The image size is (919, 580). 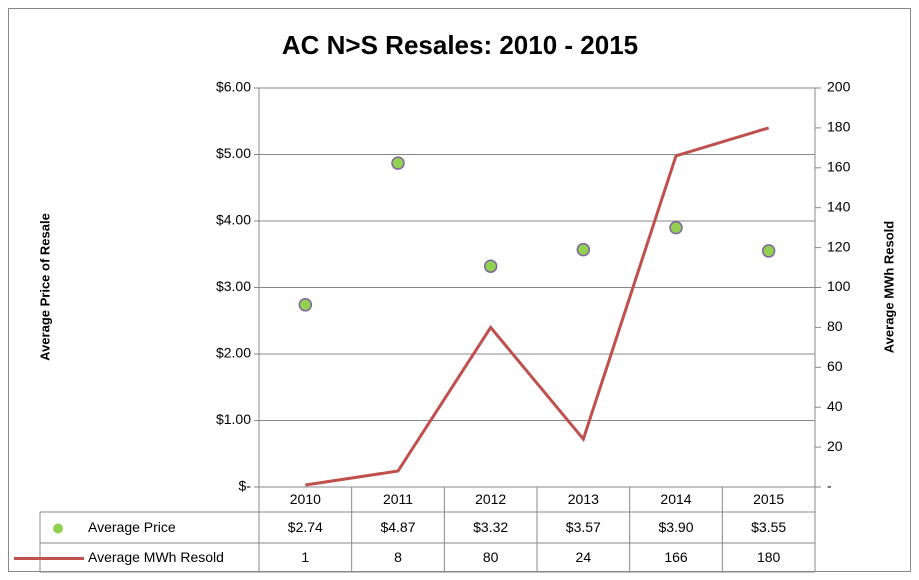 I want to click on legend-label: Average Price, so click(x=132, y=527).